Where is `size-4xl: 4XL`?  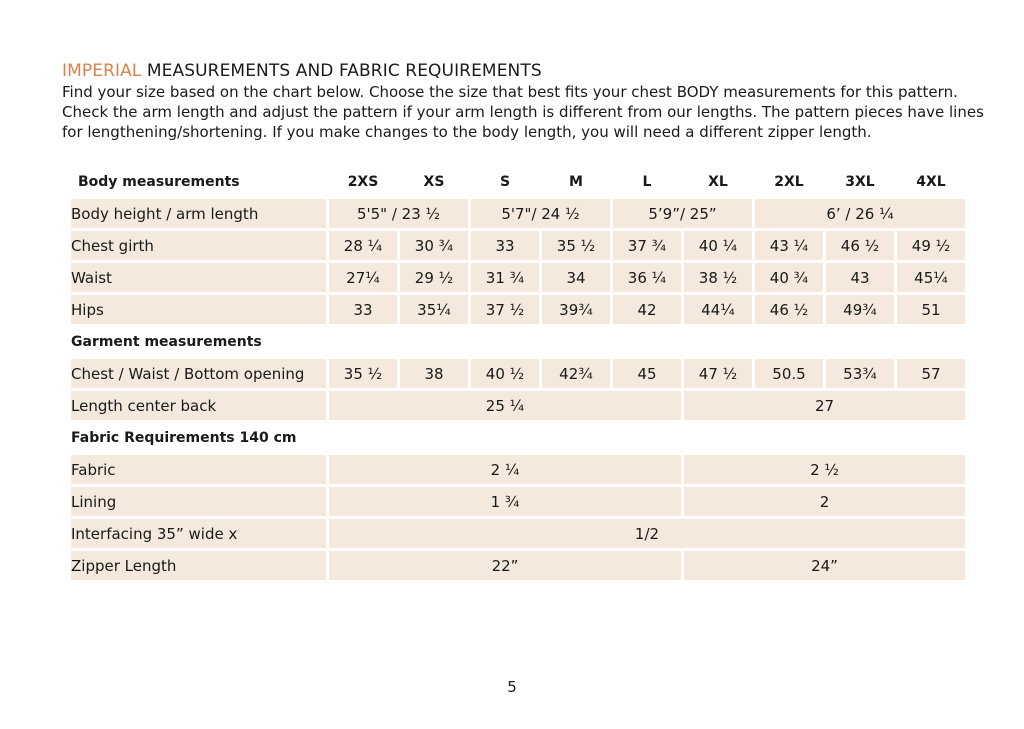
size-4xl: 4XL is located at coordinates (931, 181).